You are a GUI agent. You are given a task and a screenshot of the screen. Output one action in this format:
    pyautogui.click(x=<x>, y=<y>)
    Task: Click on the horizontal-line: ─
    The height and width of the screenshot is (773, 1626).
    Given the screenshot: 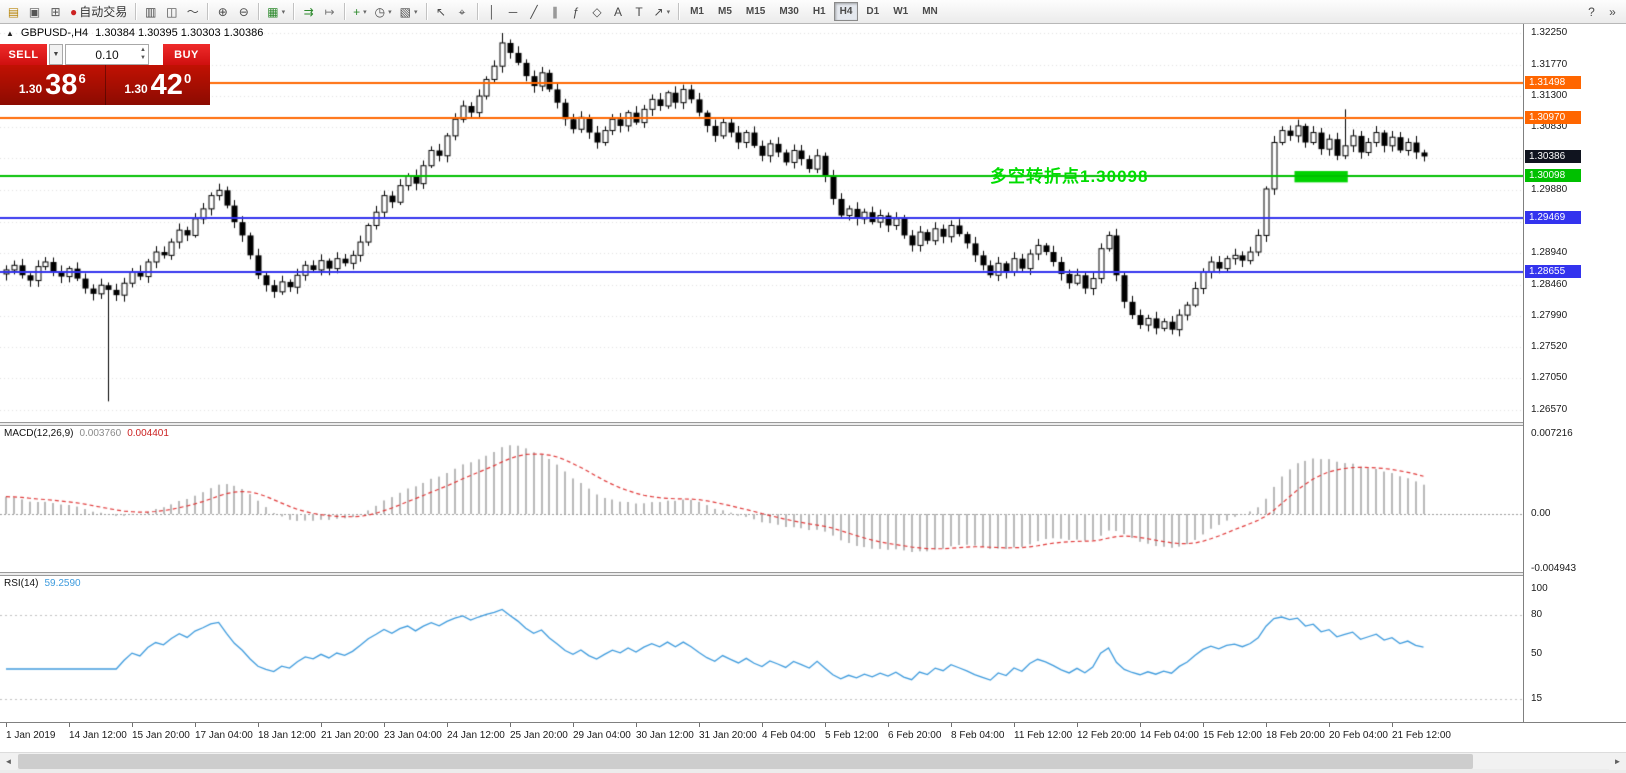 What is the action you would take?
    pyautogui.click(x=513, y=12)
    